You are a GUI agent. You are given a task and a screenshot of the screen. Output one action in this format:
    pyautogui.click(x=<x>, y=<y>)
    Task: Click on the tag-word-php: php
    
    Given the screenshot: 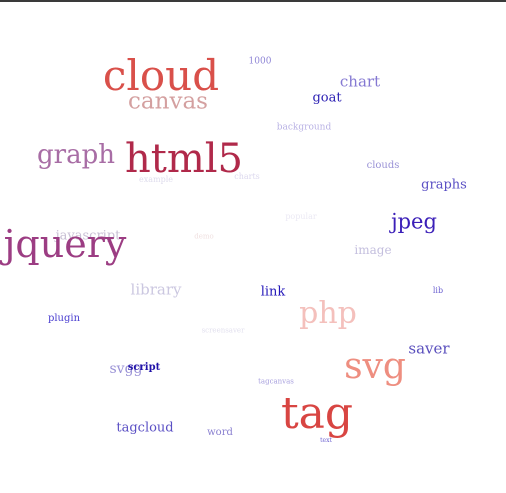 What is the action you would take?
    pyautogui.click(x=328, y=314)
    